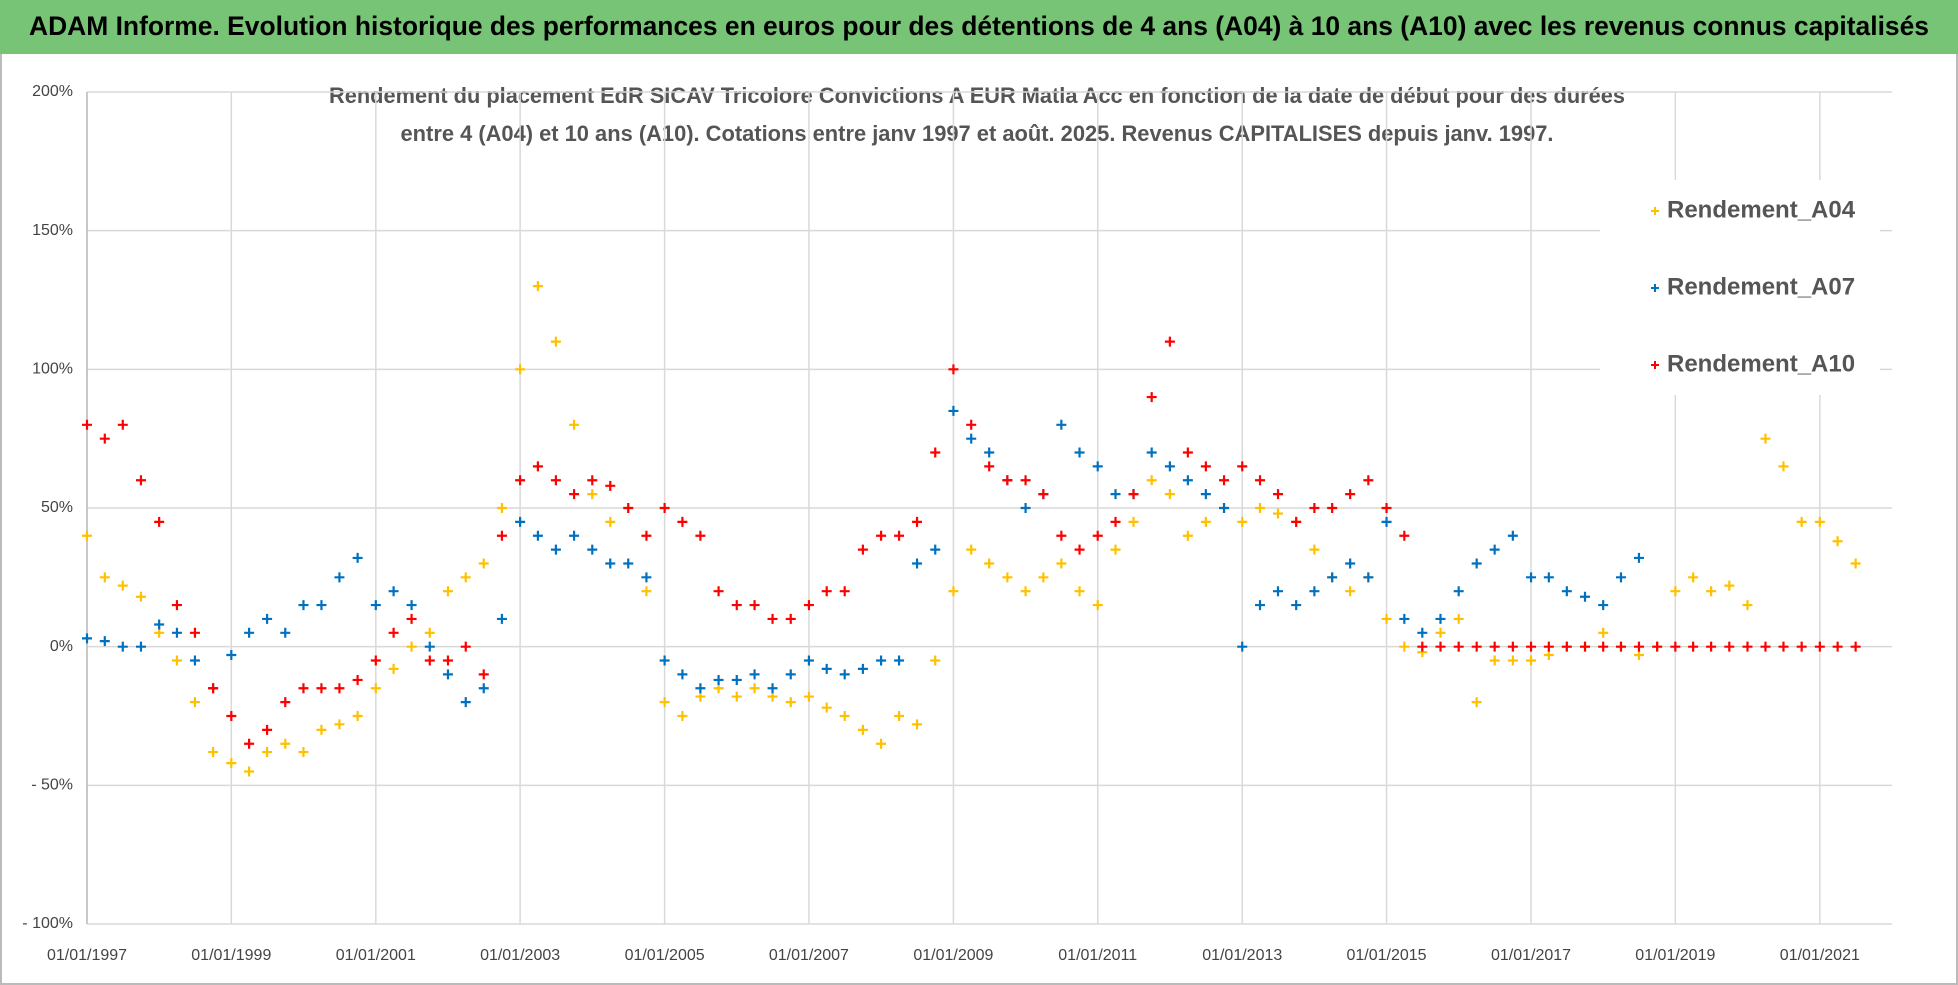  What do you see at coordinates (520, 955) in the screenshot?
I see `x-tick-label: 01/01/2003` at bounding box center [520, 955].